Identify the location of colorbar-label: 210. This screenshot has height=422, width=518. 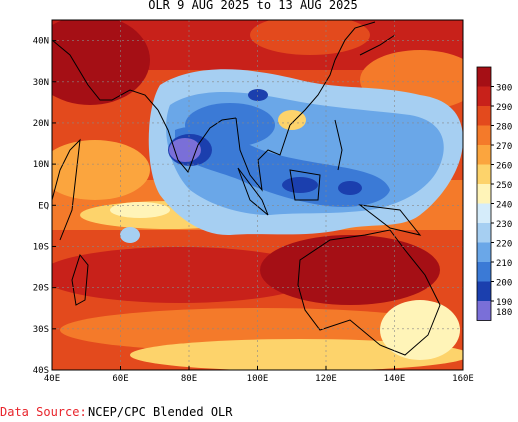
(504, 264).